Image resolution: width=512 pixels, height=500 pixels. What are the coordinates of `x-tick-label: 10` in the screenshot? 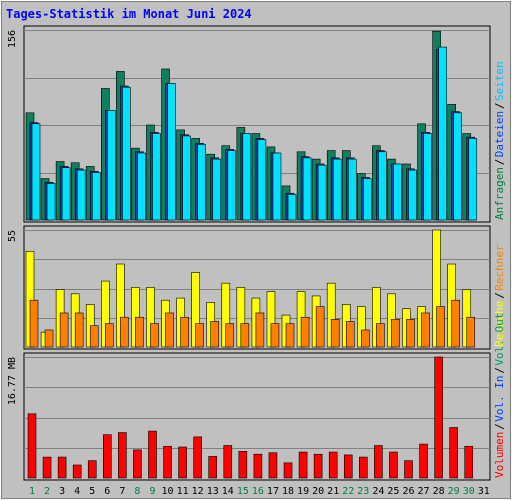 It's located at (168, 491).